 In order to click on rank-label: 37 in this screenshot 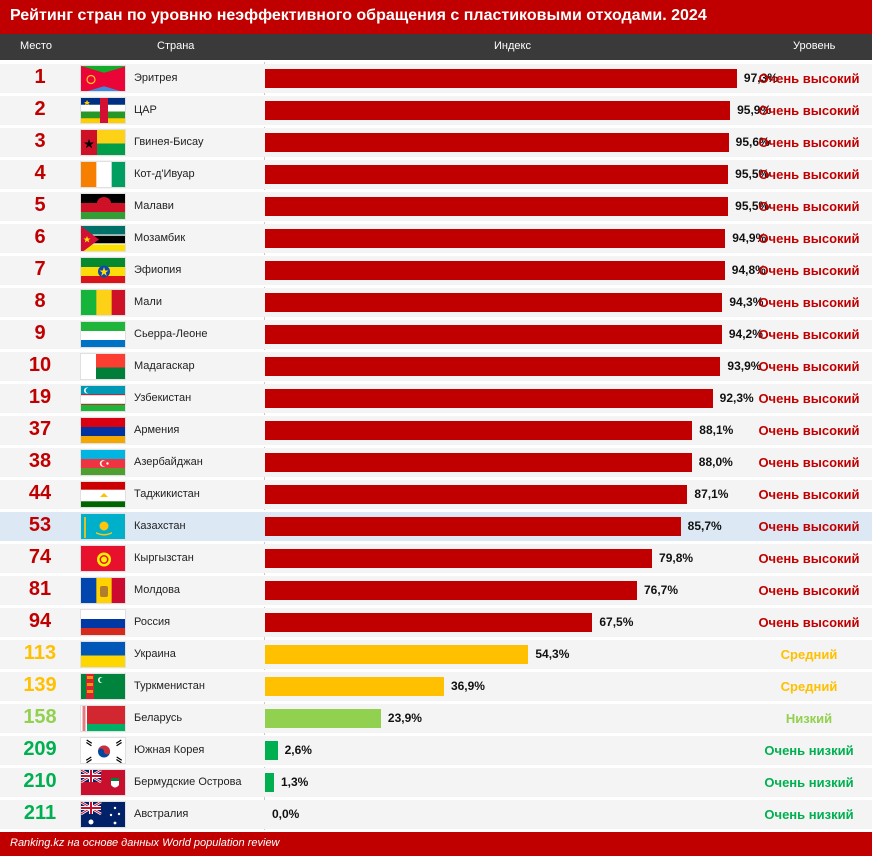, I will do `click(40, 429)`.